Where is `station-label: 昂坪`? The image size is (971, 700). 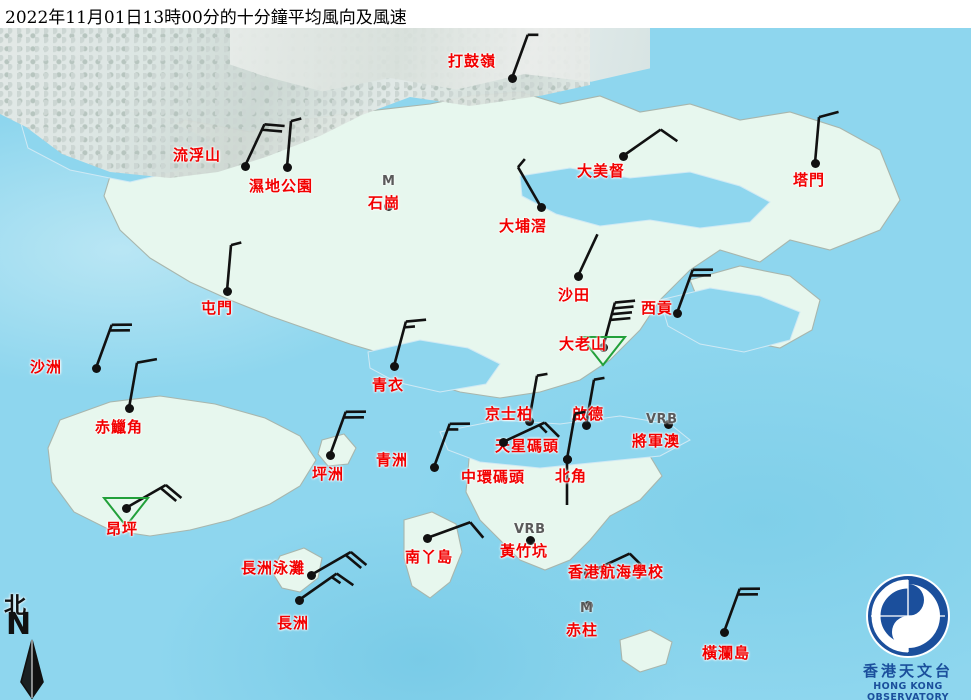 station-label: 昂坪 is located at coordinates (122, 529).